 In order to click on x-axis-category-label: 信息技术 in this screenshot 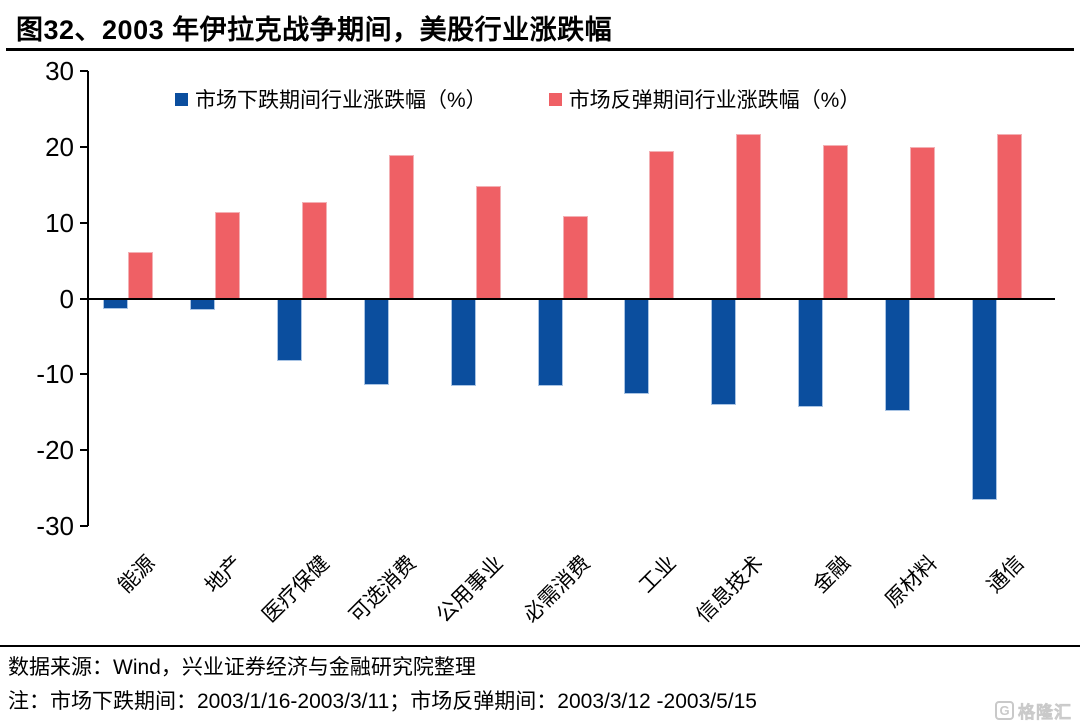, I will do `click(730, 589)`.